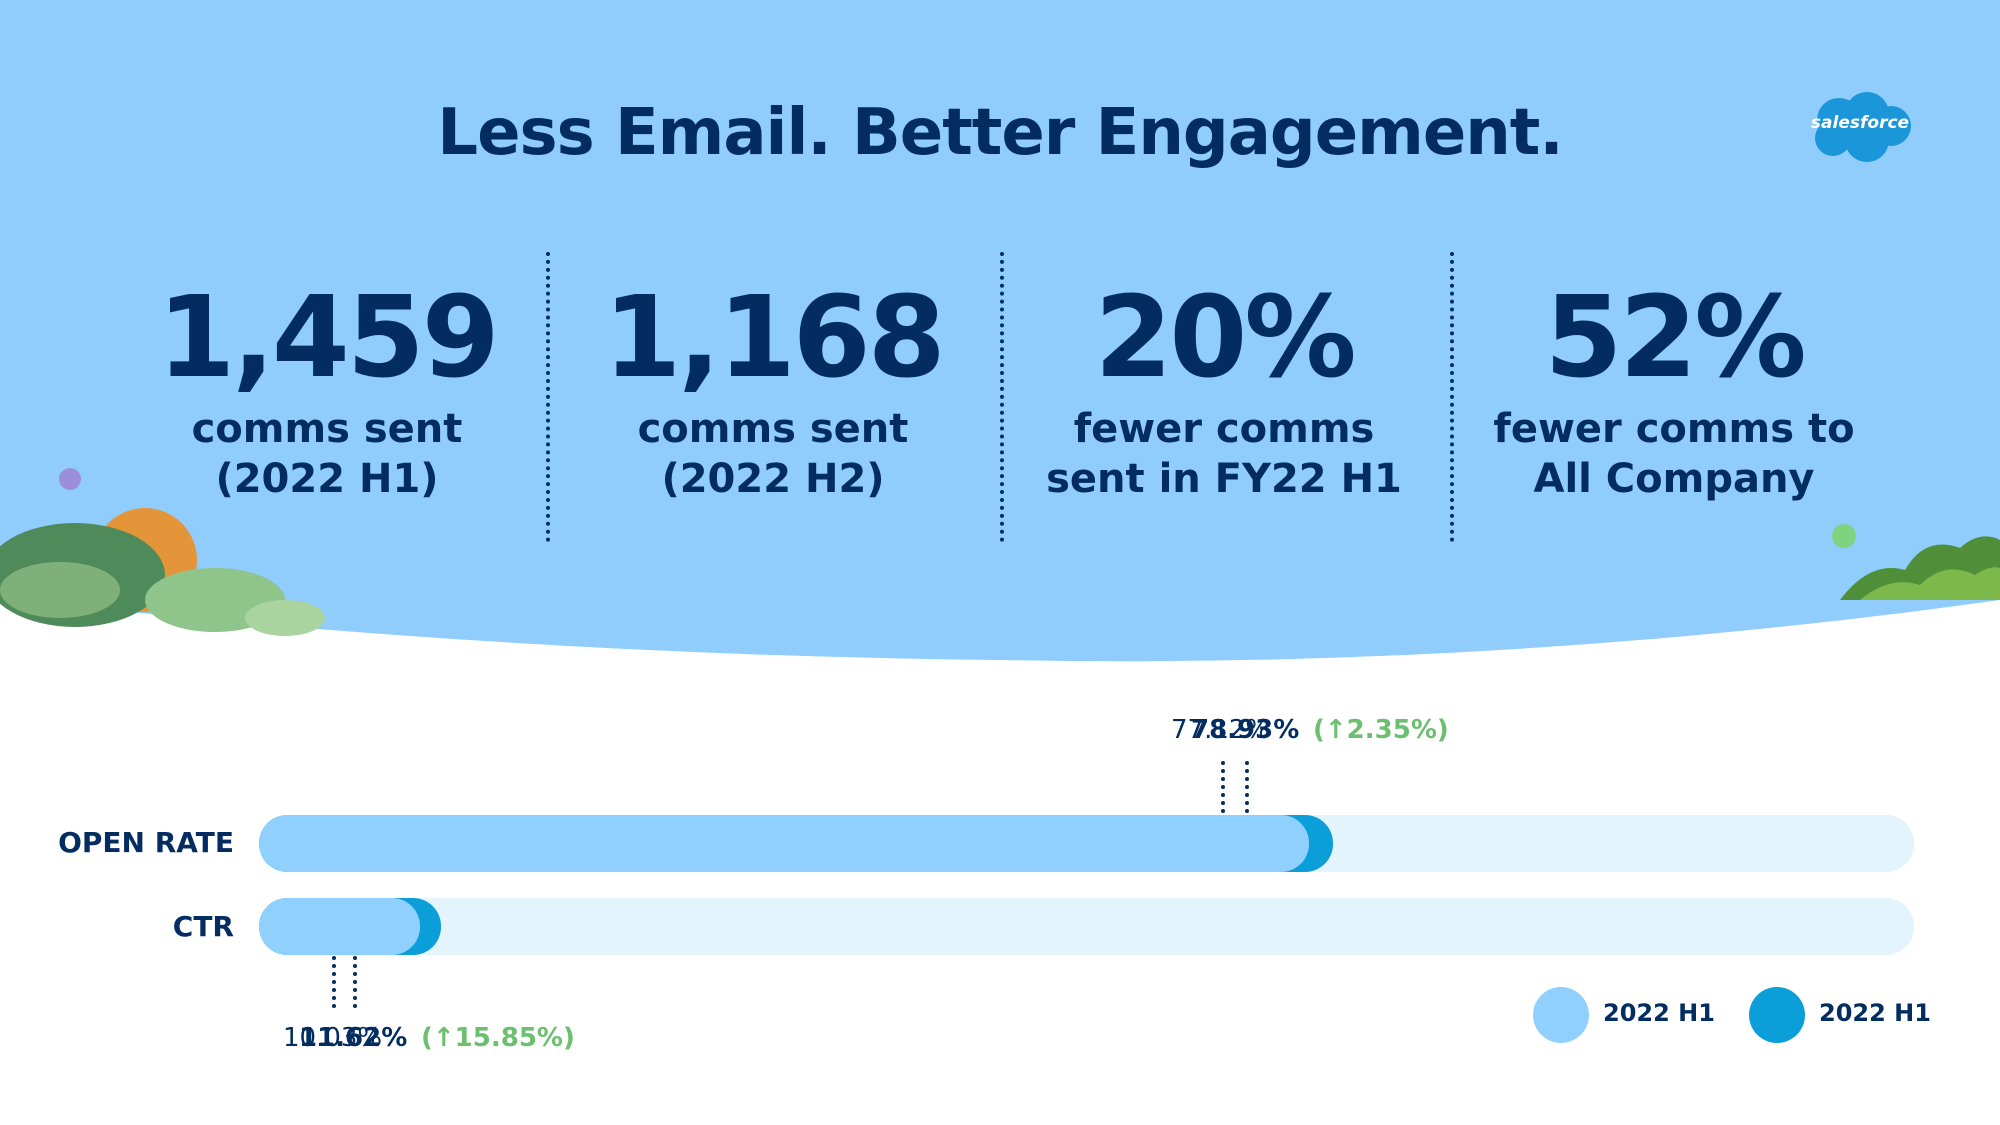 This screenshot has width=2000, height=1125. Describe the element at coordinates (1381, 730) in the screenshot. I see `change-label: (↑2.35%)` at that location.